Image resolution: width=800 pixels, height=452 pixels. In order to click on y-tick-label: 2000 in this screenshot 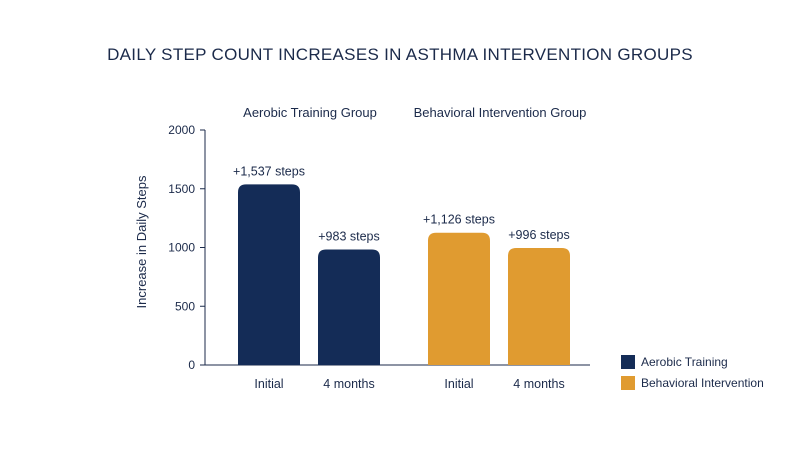, I will do `click(181, 130)`.